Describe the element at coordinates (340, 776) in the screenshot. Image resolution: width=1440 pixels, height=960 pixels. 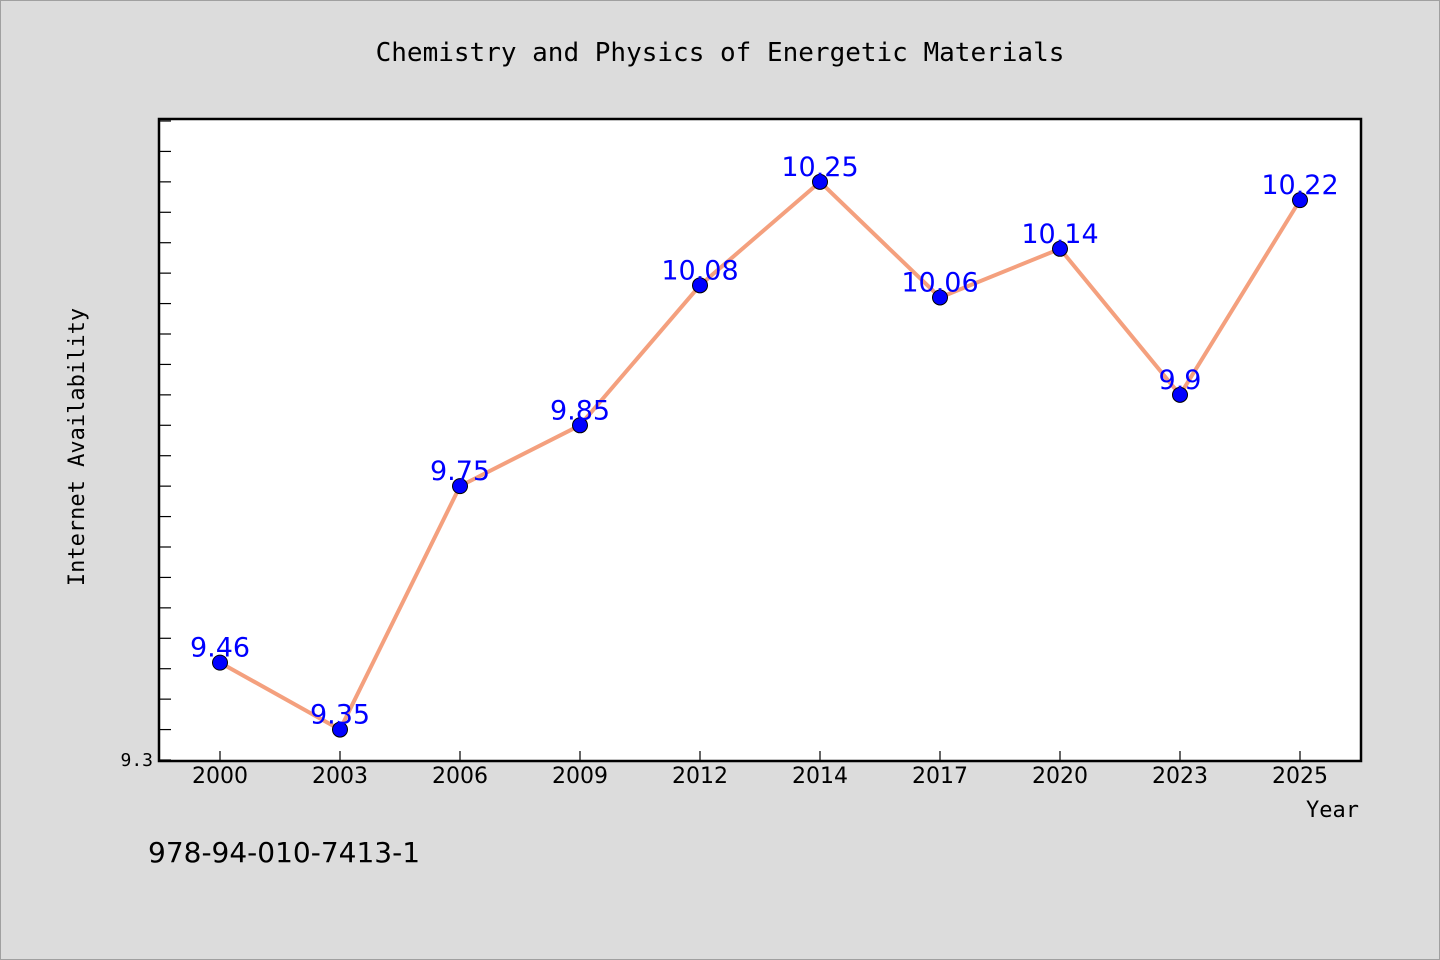
I see `x-tick-label: 2003` at that location.